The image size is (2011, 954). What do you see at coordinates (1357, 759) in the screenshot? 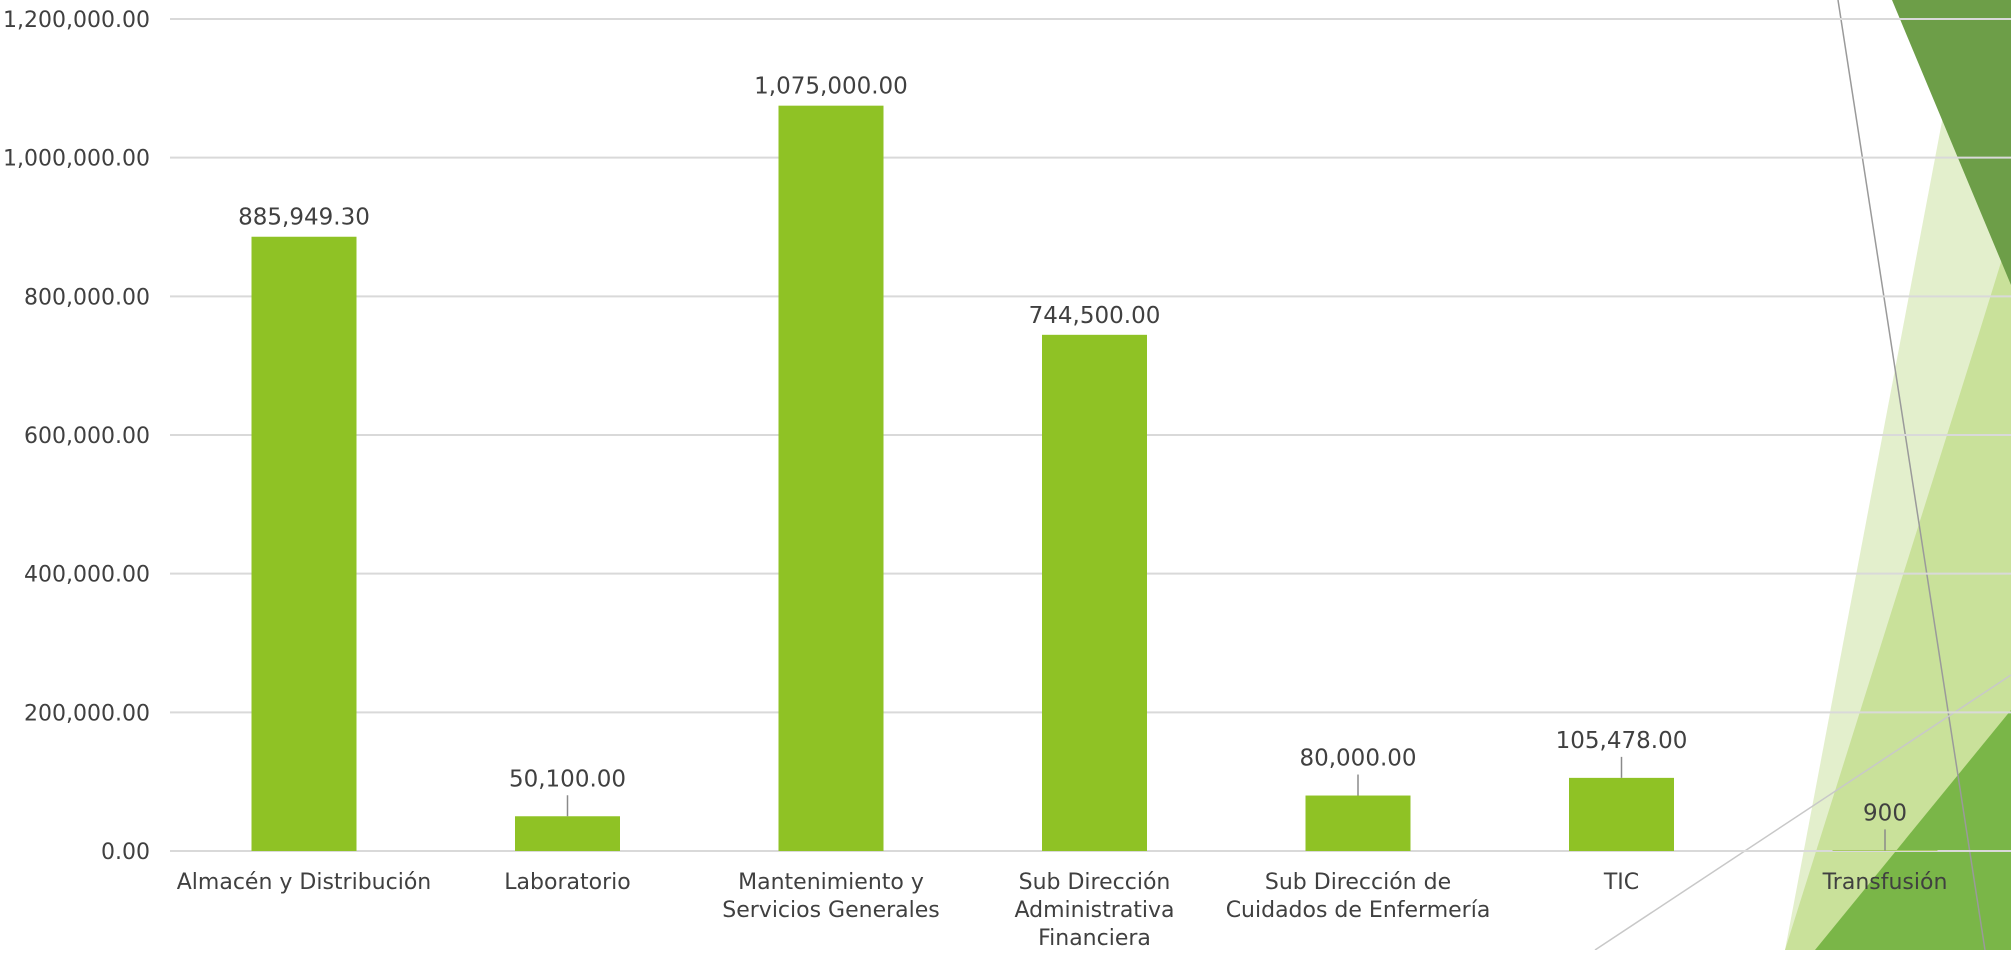
I see `data-label: 80,000.00` at bounding box center [1357, 759].